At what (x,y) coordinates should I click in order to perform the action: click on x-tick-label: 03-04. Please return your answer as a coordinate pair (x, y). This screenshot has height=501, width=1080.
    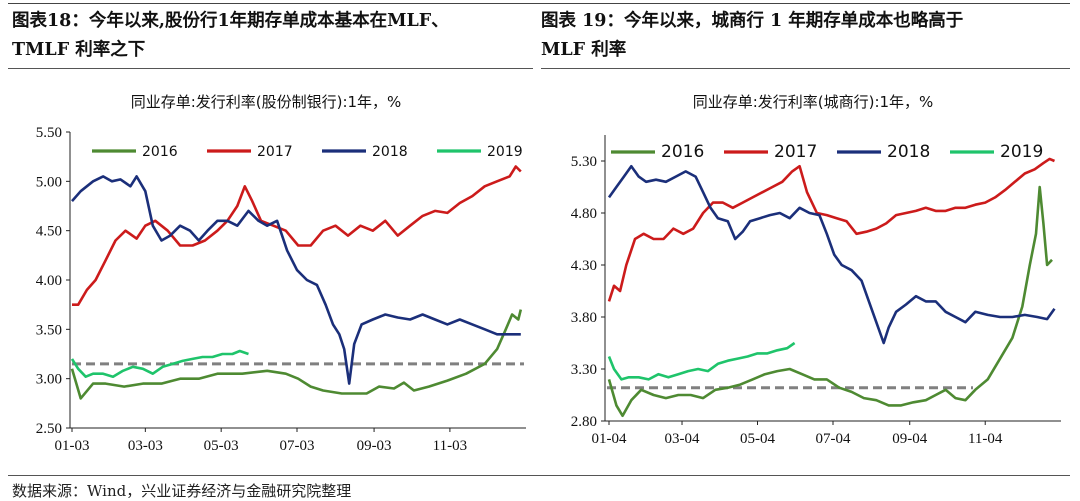
    Looking at the image, I should click on (682, 439).